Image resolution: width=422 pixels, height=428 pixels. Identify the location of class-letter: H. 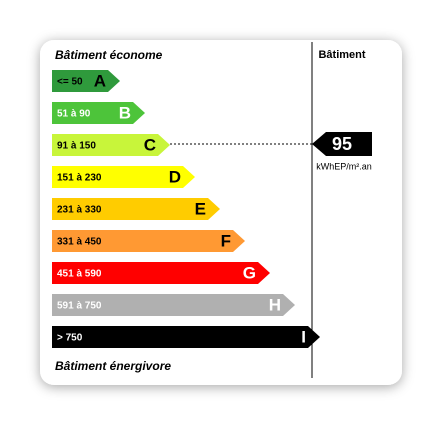
(275, 304).